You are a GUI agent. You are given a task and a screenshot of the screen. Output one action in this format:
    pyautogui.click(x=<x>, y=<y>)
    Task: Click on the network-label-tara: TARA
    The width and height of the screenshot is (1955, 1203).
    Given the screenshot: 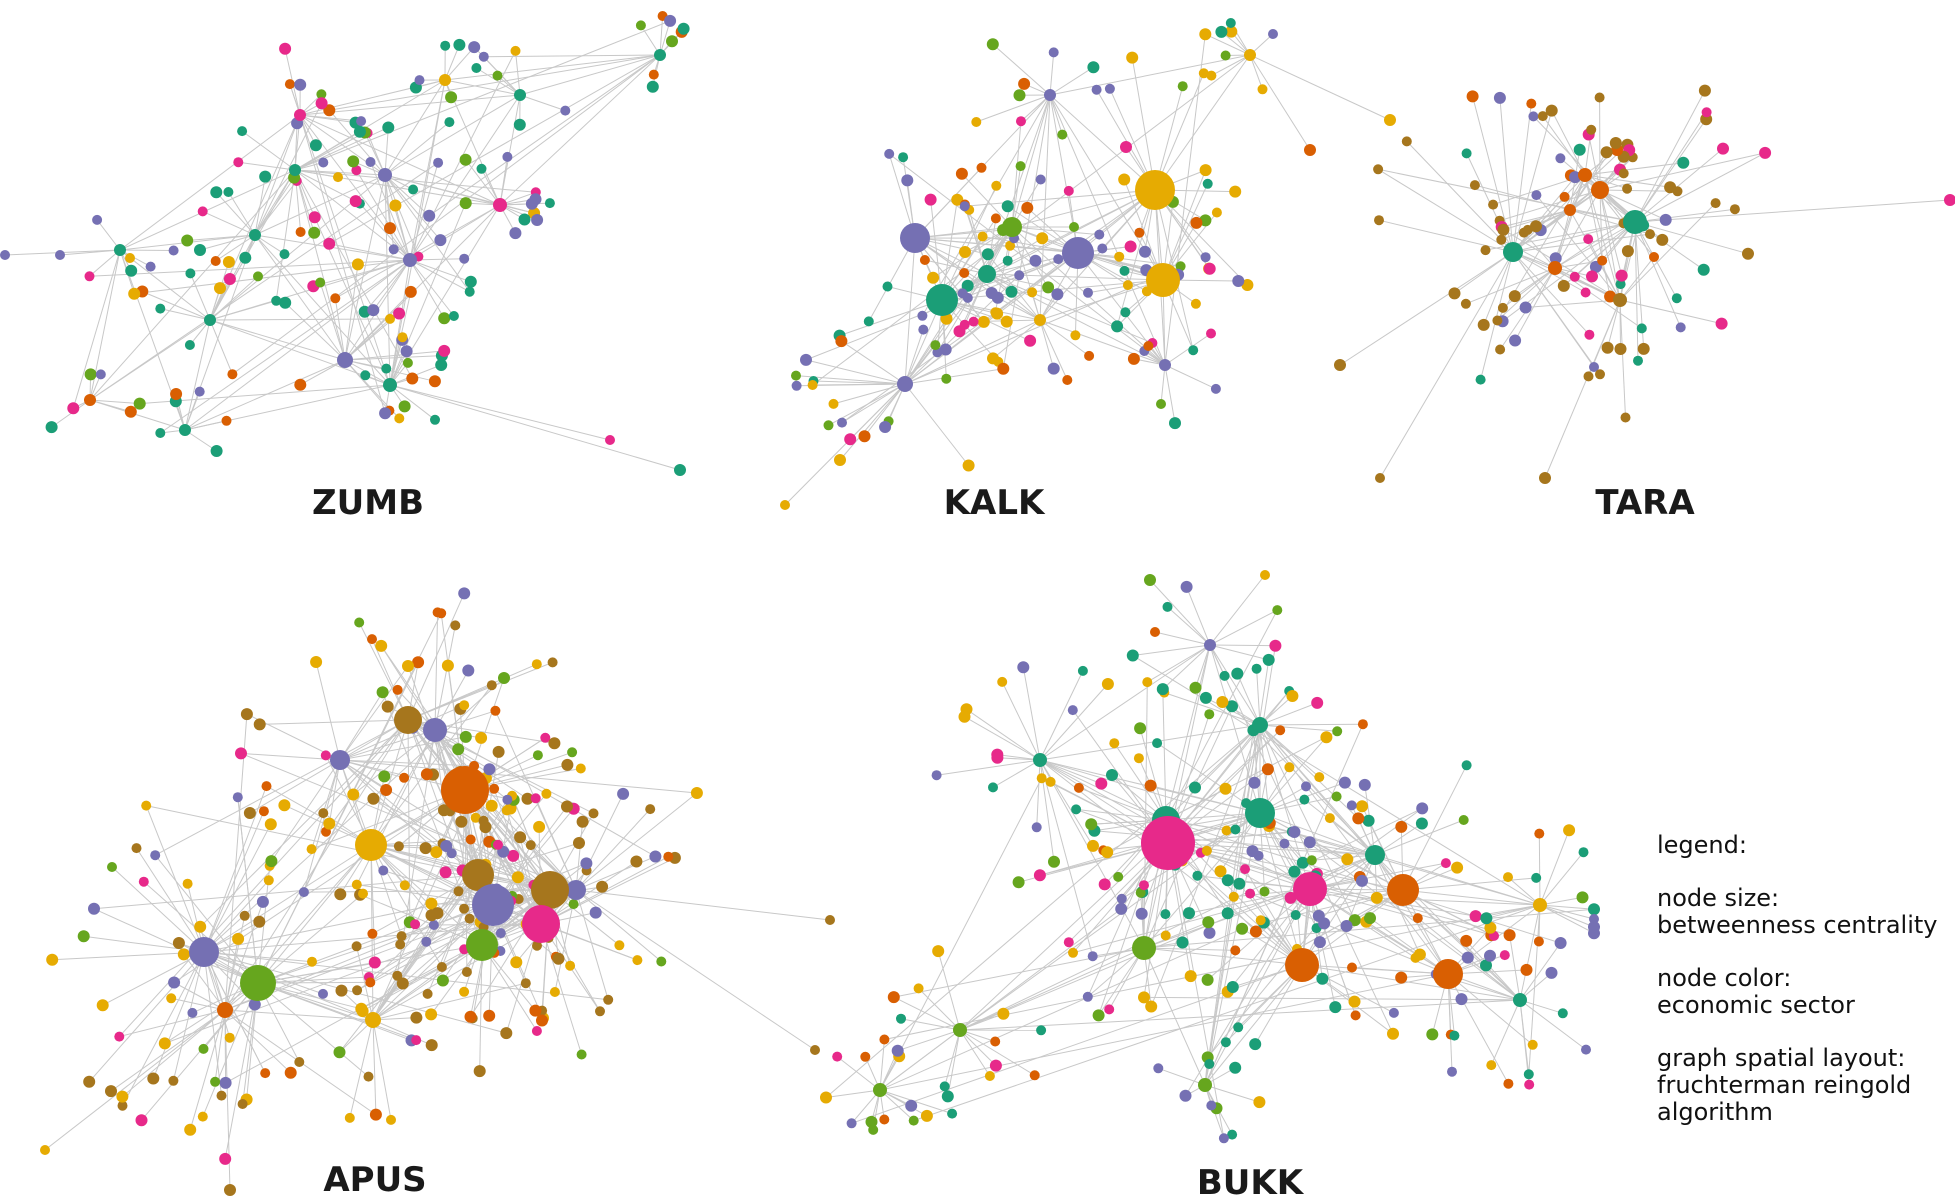 What is the action you would take?
    pyautogui.click(x=1644, y=503)
    